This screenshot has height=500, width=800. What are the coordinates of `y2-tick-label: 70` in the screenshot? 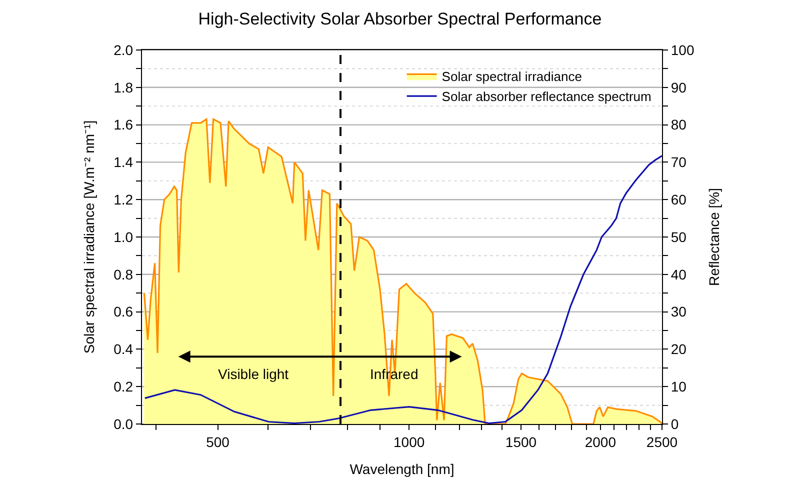 It's located at (678, 162).